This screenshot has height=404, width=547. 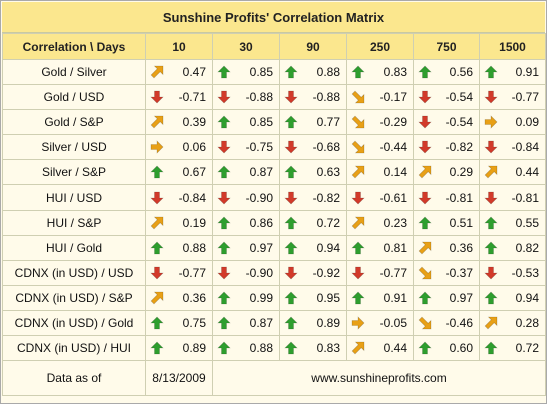 I want to click on correlation-value: -0.61, so click(x=393, y=197).